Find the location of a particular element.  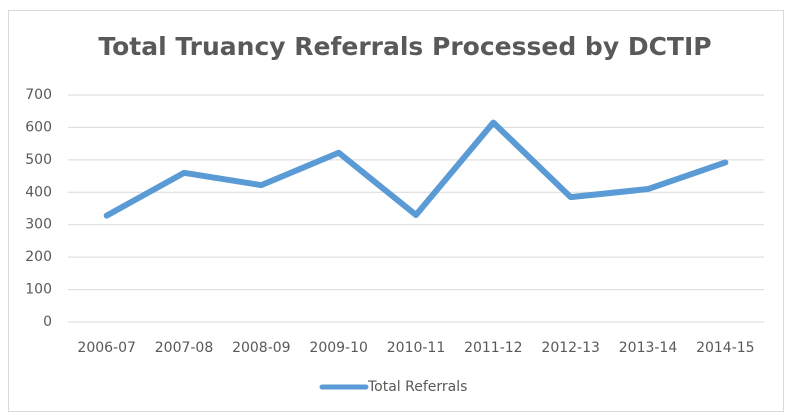

x-tick-label: 2010-11 is located at coordinates (416, 348).